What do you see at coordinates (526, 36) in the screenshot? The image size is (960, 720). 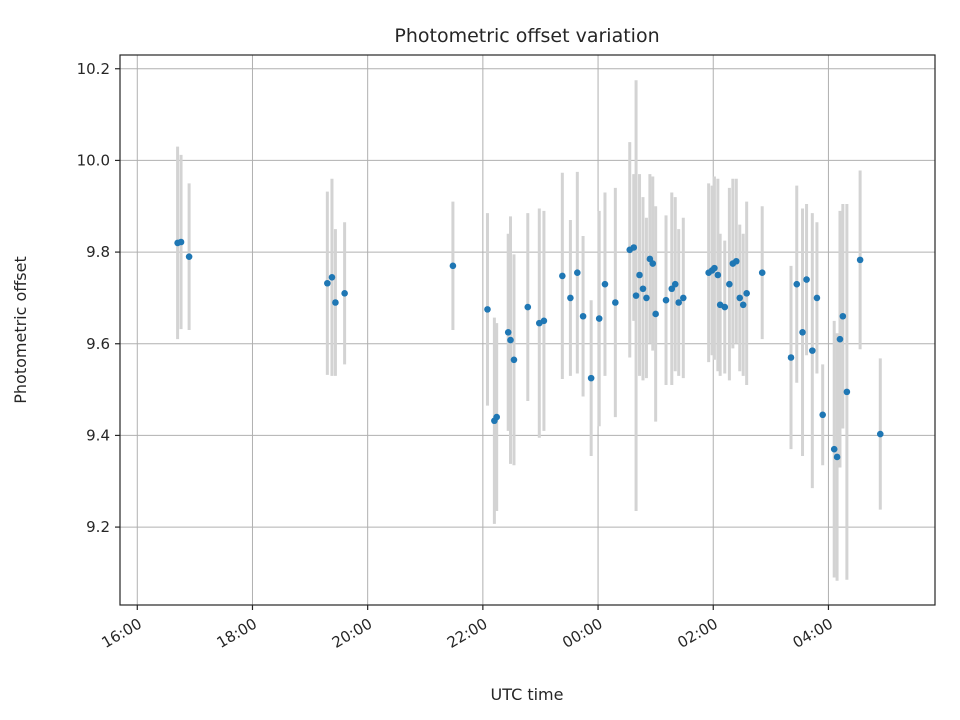 I see `chart-title: Photometric offset variation` at bounding box center [526, 36].